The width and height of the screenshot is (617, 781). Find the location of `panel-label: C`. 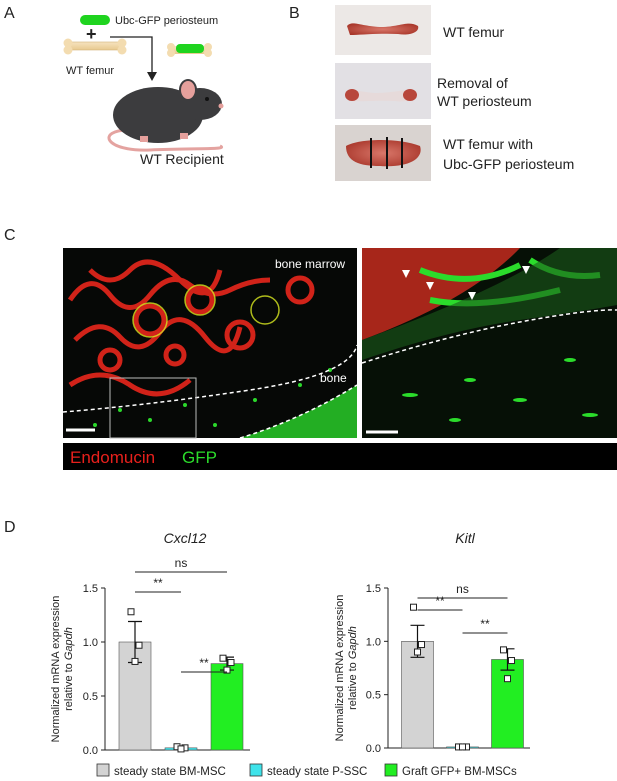

panel-label: C is located at coordinates (10, 235).